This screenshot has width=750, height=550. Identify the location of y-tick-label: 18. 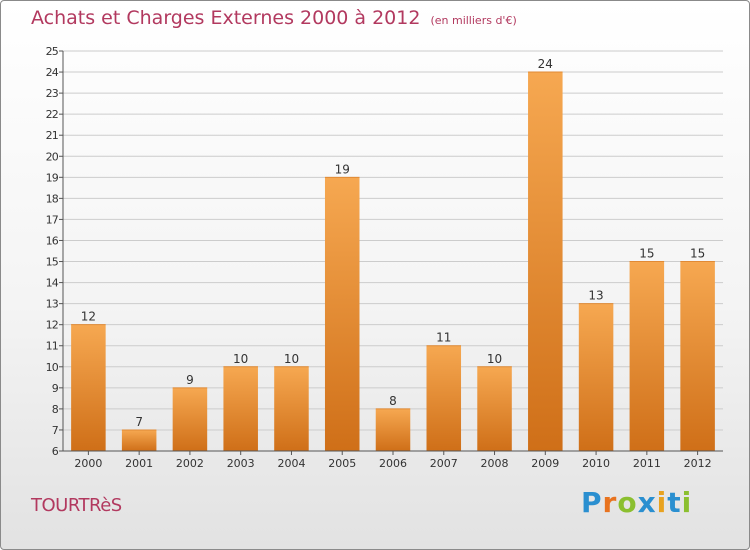
(52, 198).